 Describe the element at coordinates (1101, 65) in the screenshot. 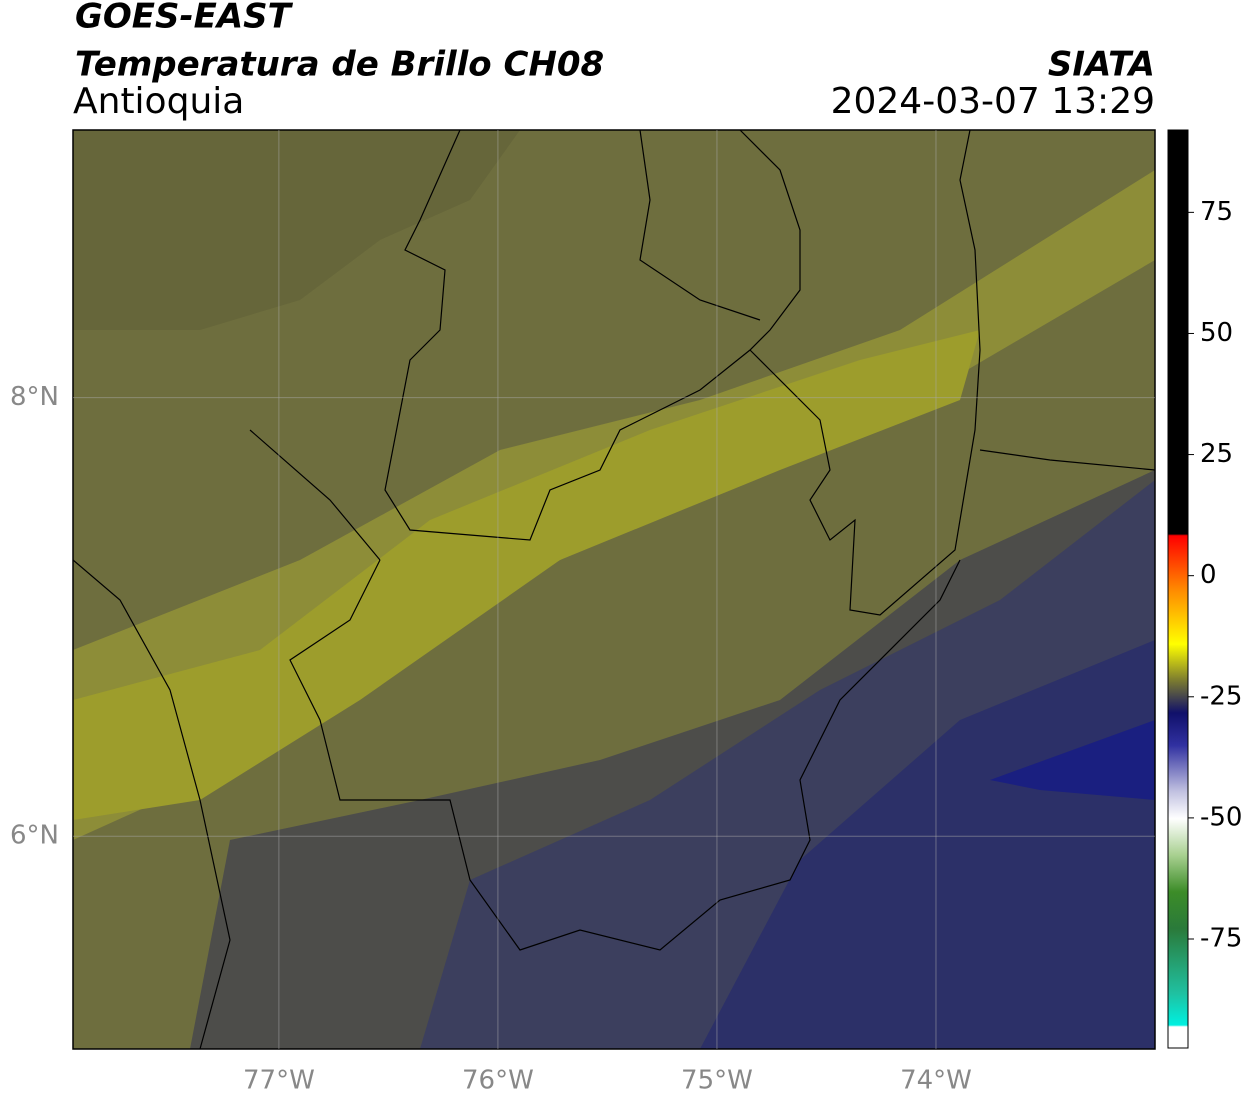

I see `agency: SIATA` at that location.